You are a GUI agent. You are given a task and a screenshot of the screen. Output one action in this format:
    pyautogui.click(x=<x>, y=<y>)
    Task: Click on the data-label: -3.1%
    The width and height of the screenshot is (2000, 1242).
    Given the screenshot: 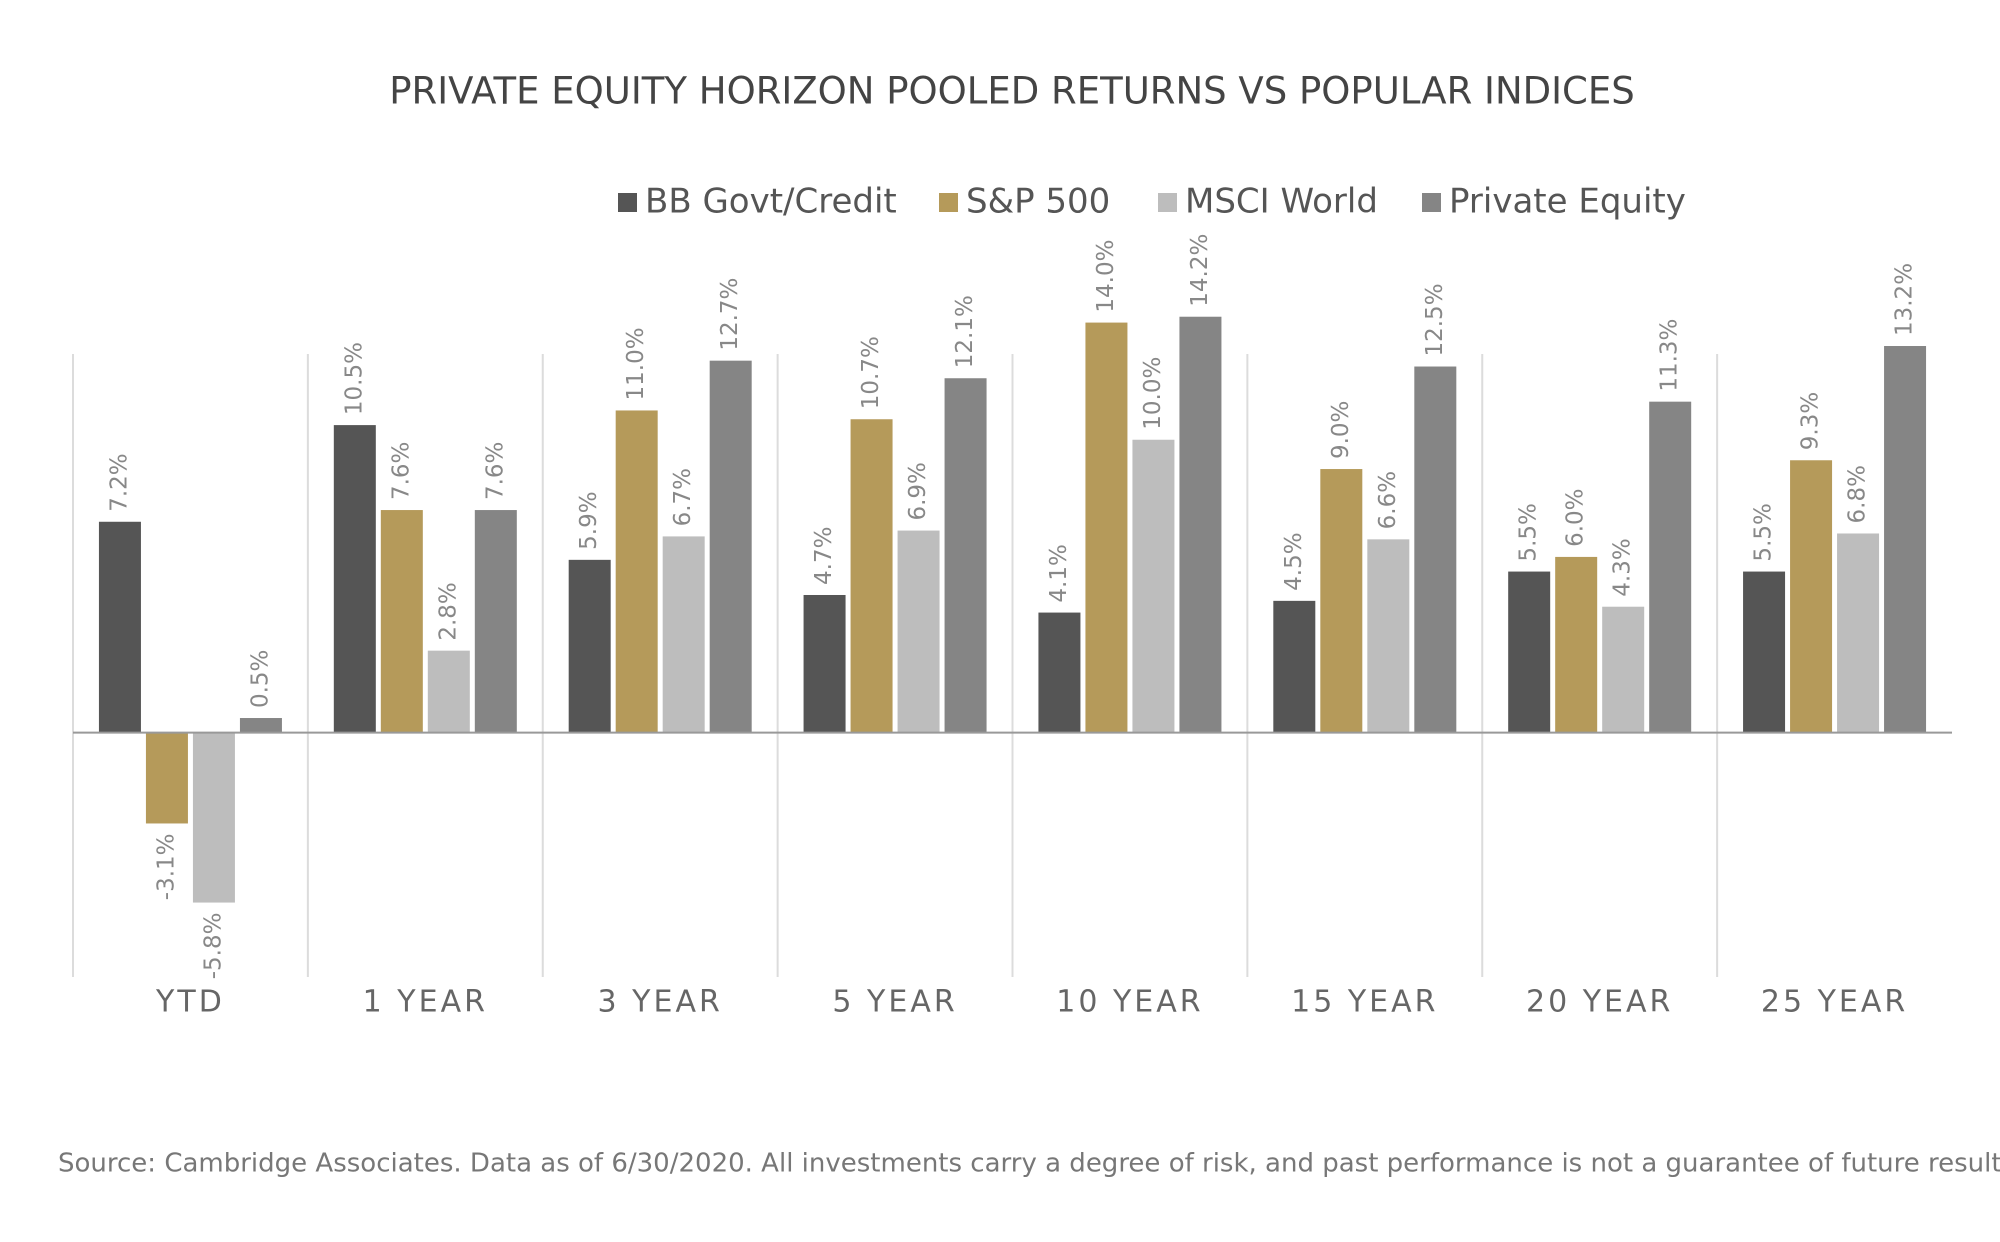 What is the action you would take?
    pyautogui.click(x=166, y=866)
    